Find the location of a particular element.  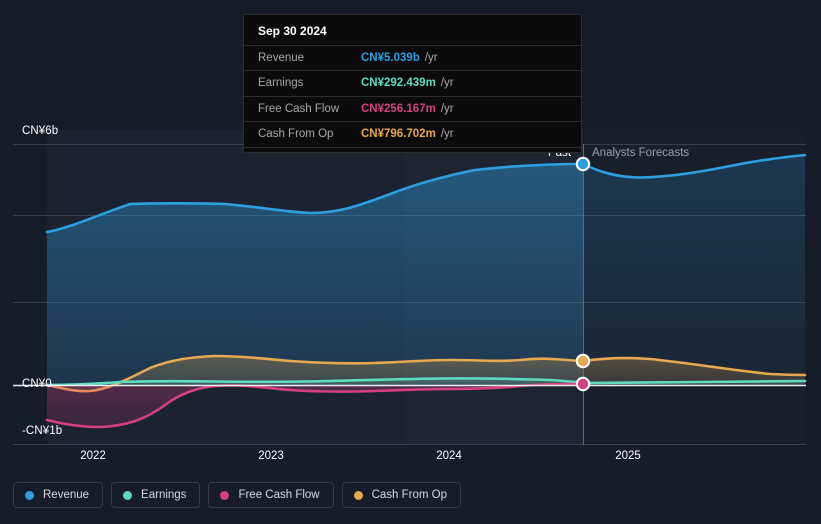

legend-label-revenue: Revenue is located at coordinates (66, 495).